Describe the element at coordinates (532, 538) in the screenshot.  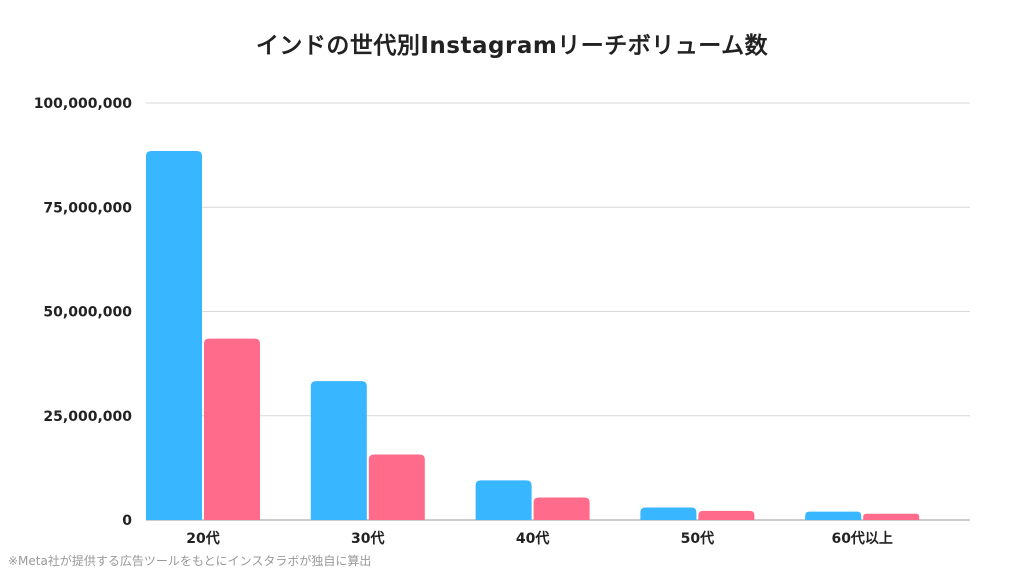
I see `x-tick-label: 40代` at that location.